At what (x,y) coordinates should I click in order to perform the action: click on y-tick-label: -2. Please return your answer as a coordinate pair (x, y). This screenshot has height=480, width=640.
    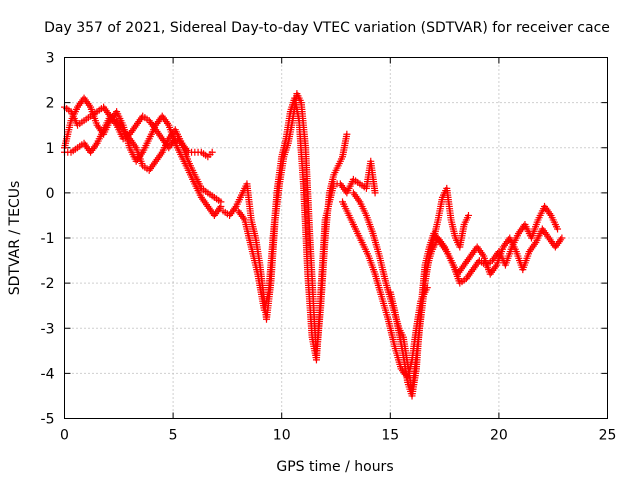
    Looking at the image, I should click on (48, 284).